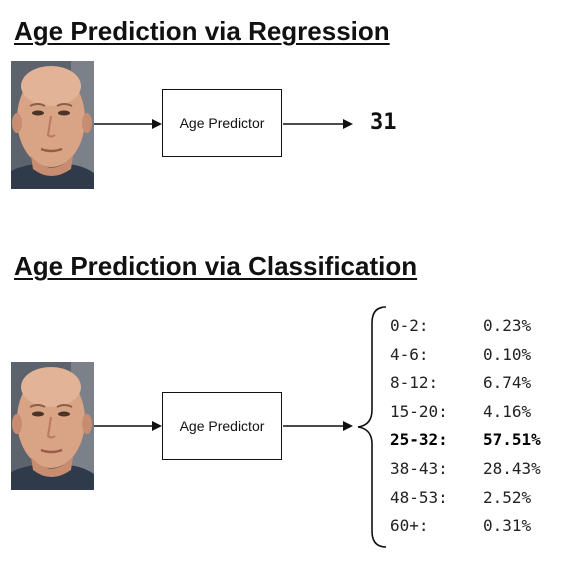 The height and width of the screenshot is (562, 570). What do you see at coordinates (128, 426) in the screenshot?
I see `arrow-to-predictor-classification` at bounding box center [128, 426].